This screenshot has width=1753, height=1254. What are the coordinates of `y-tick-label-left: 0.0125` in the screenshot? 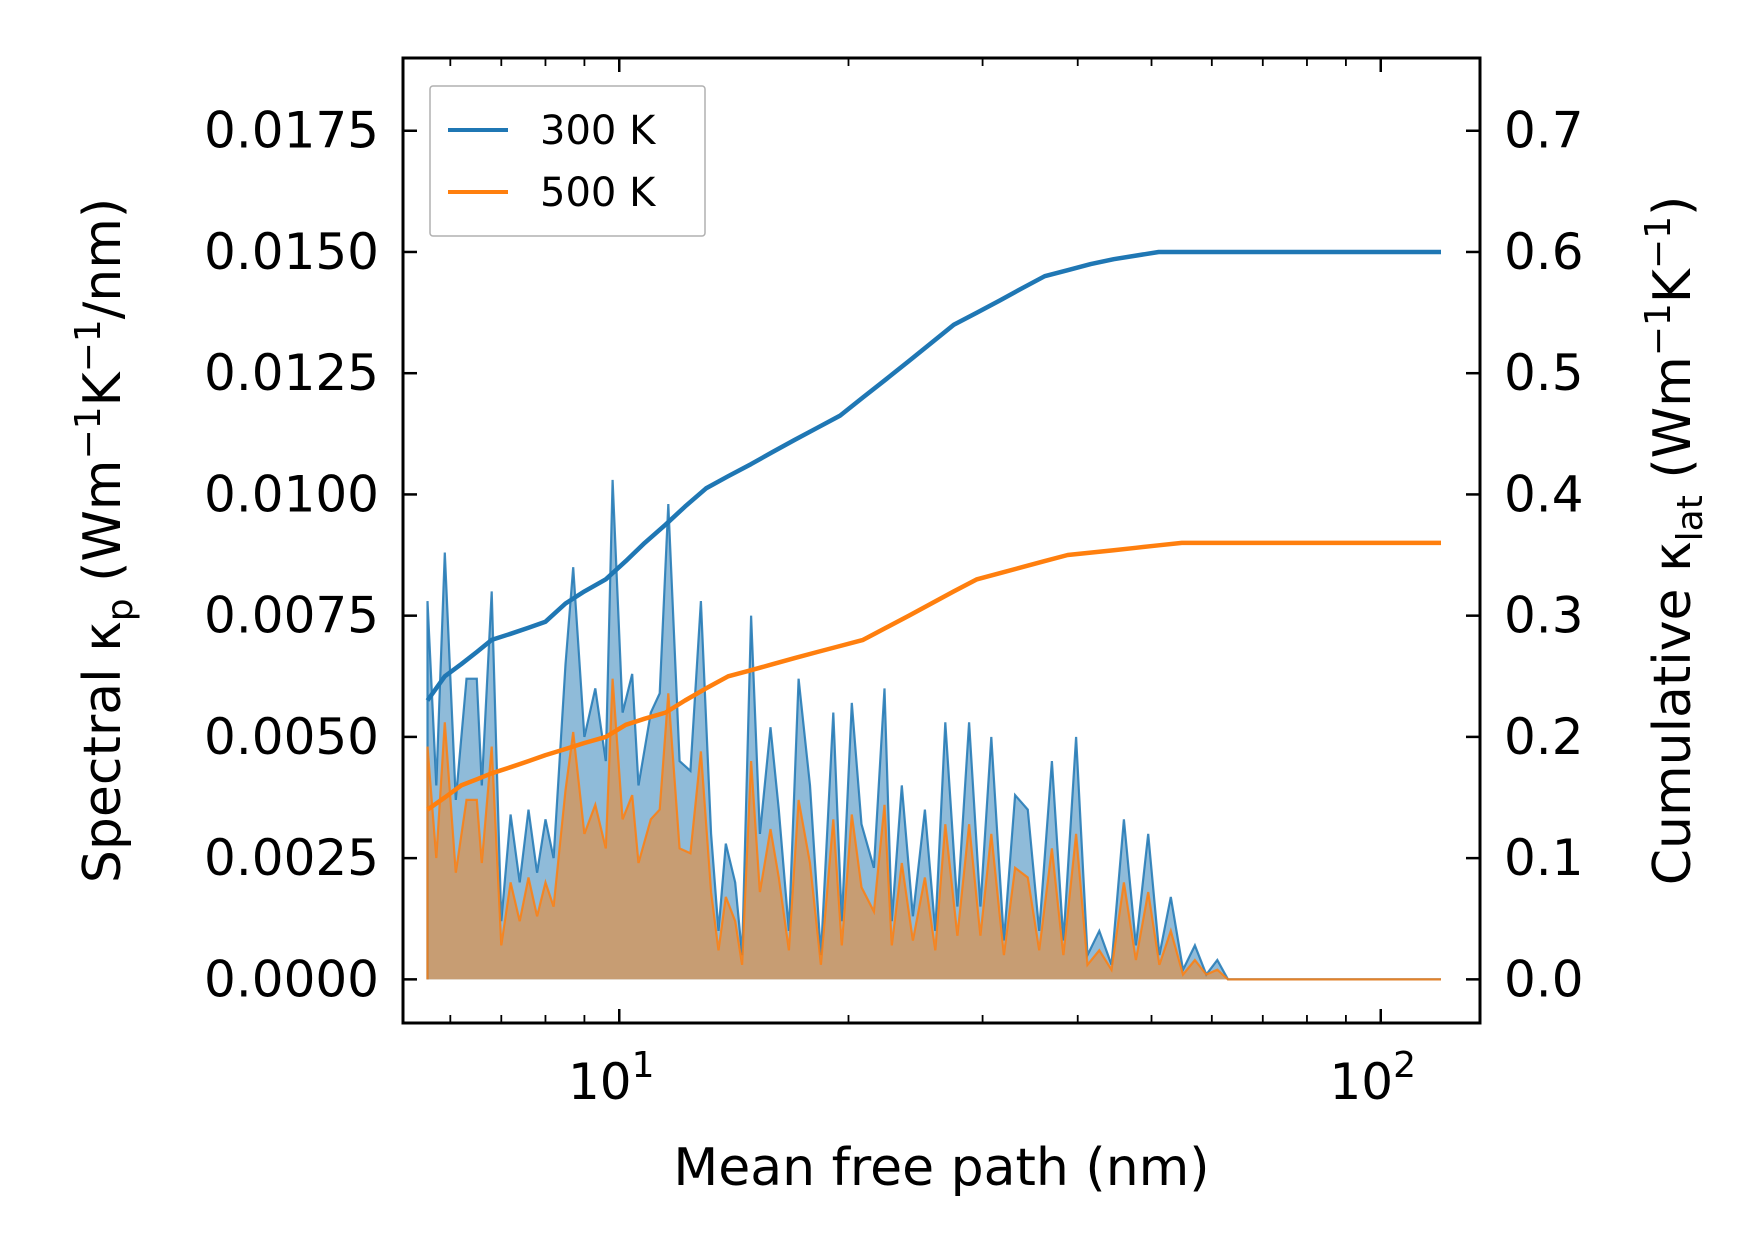 It's located at (291, 373).